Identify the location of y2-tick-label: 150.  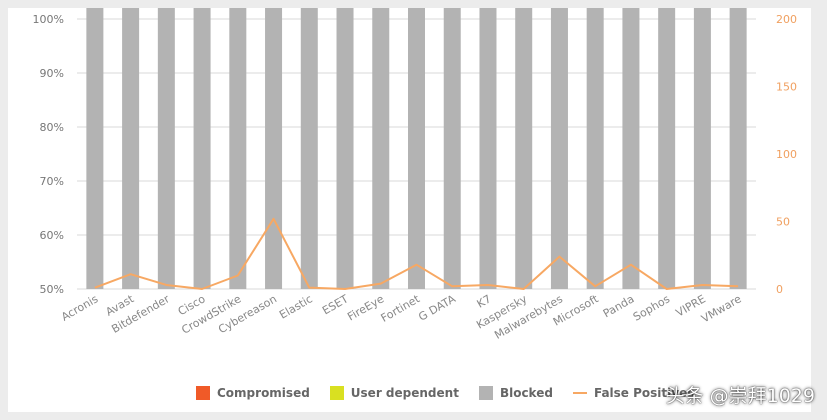
(786, 87).